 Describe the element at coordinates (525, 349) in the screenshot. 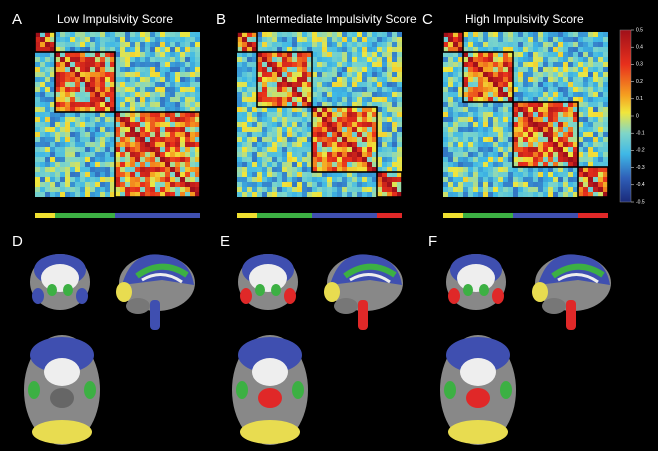

I see `brain-views` at that location.